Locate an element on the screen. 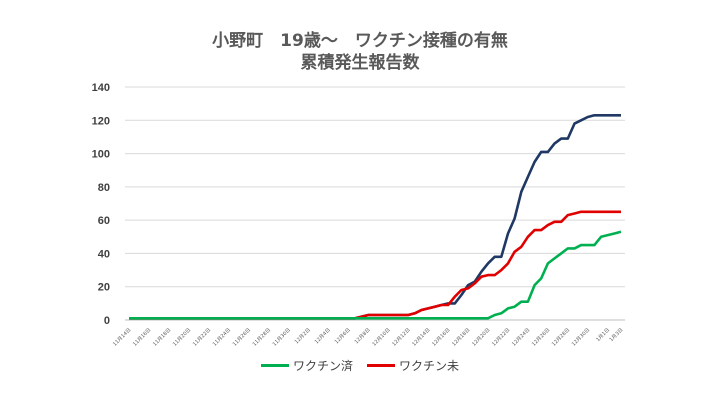 This screenshot has height=405, width=720. x-tick-label: 12月18日 is located at coordinates (461, 337).